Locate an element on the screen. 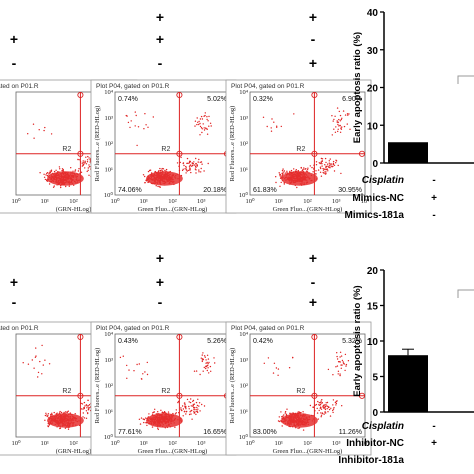 This screenshot has height=474, width=474. condition-sign: - is located at coordinates (433, 426).